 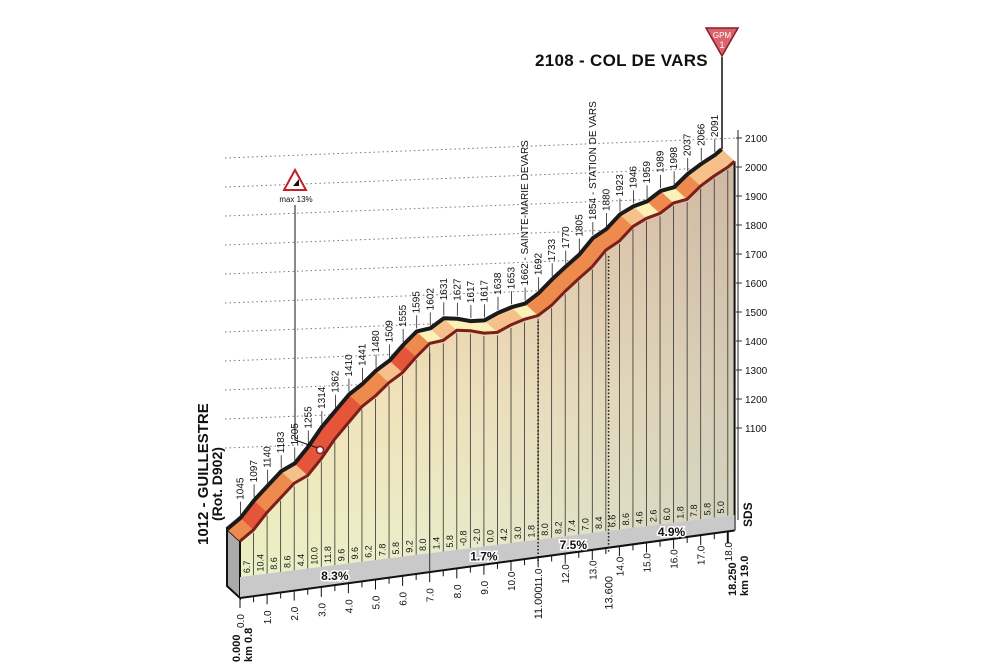 I want to click on segment-gradient-label: 5.0, so click(x=721, y=507).